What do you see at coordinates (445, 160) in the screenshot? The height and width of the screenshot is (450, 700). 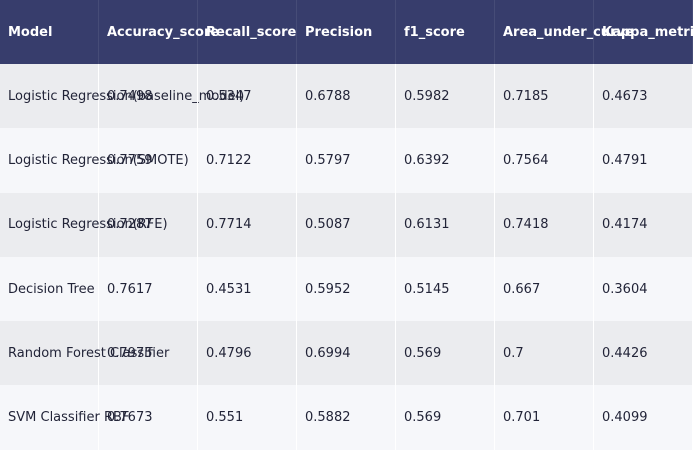 I see `cell-f1: 0.6392` at bounding box center [445, 160].